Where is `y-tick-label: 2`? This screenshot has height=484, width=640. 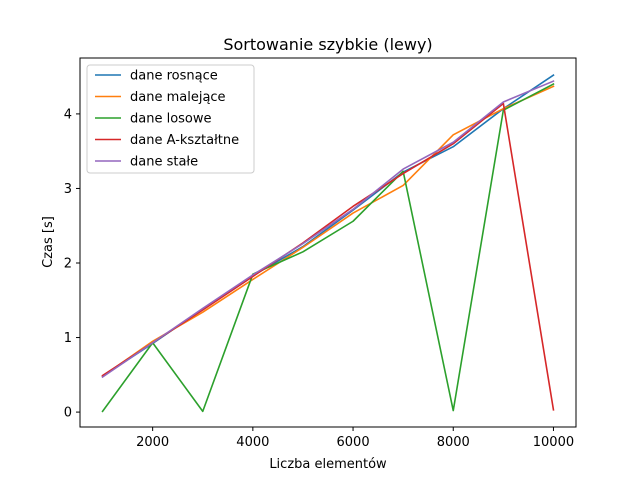 y-tick-label: 2 is located at coordinates (68, 264).